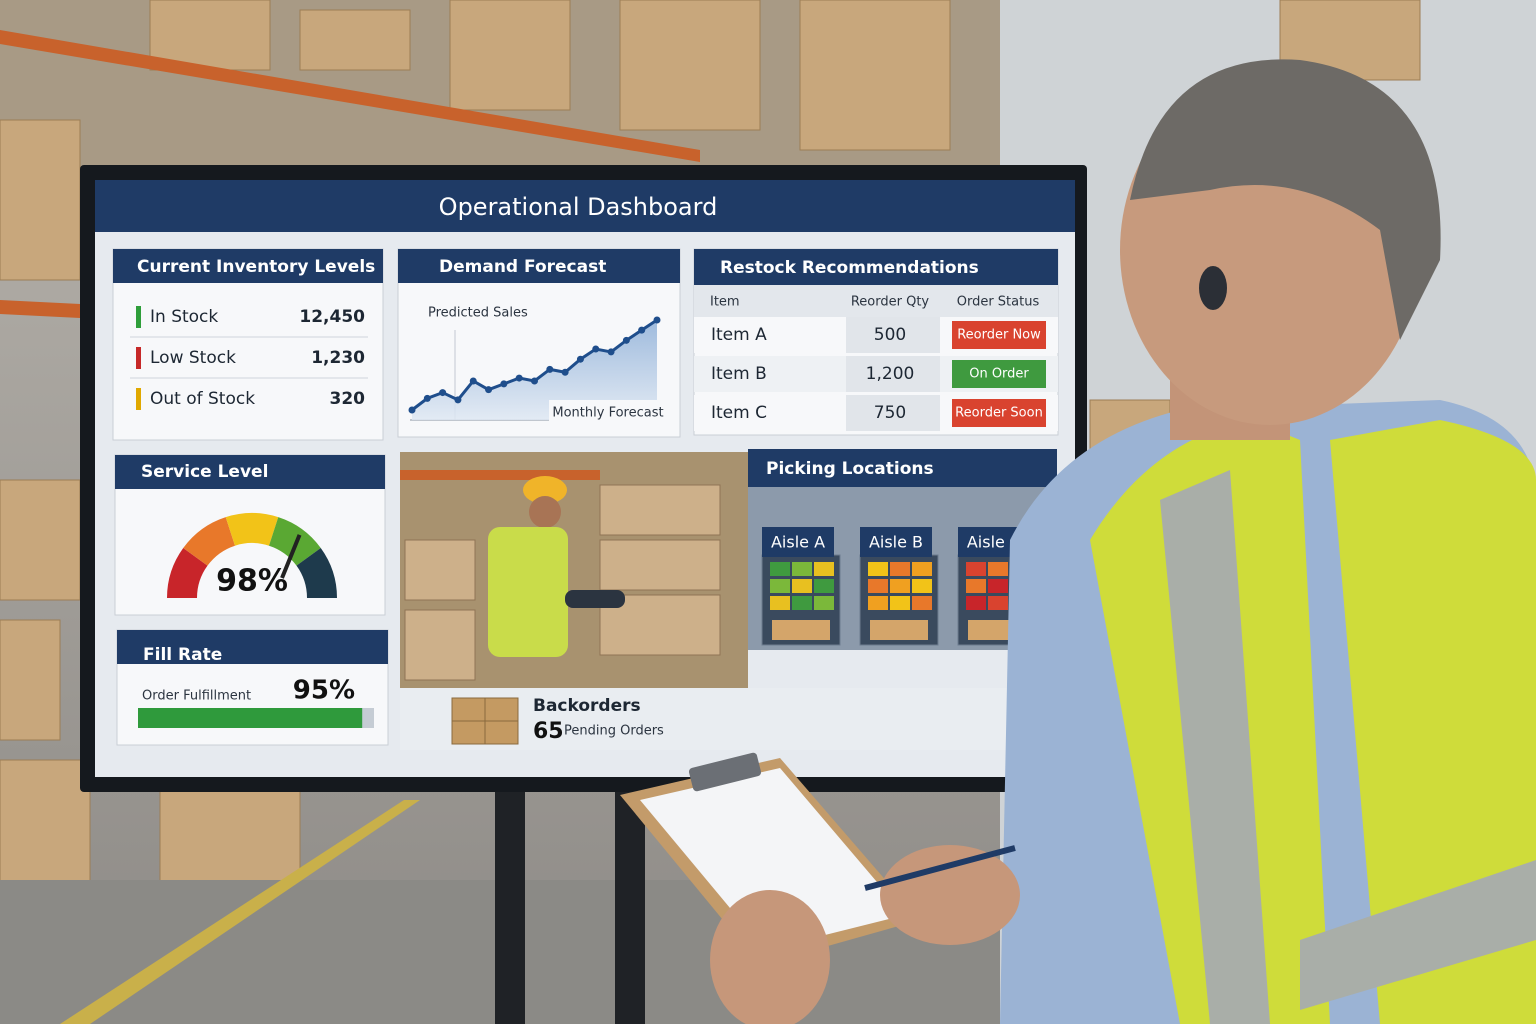 Image resolution: width=1536 pixels, height=1024 pixels. I want to click on status: Reorder Soon, so click(999, 413).